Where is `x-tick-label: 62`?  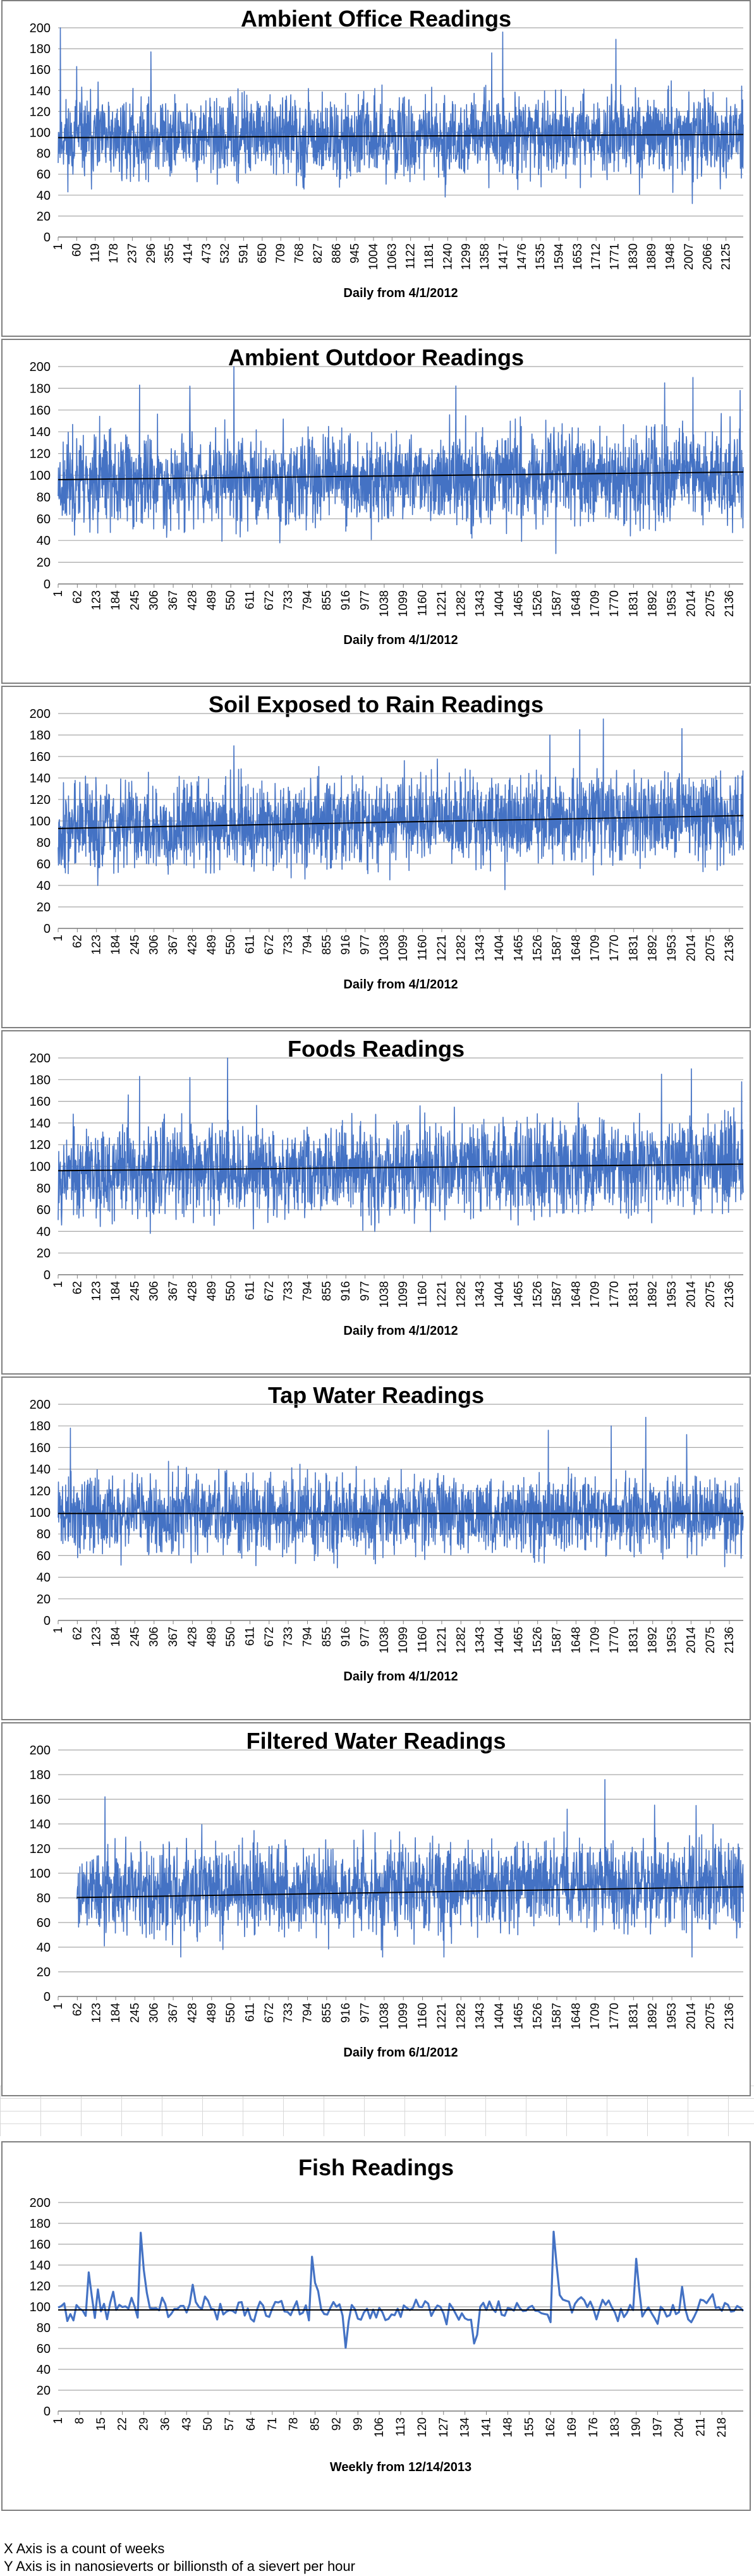 x-tick-label: 62 is located at coordinates (77, 597).